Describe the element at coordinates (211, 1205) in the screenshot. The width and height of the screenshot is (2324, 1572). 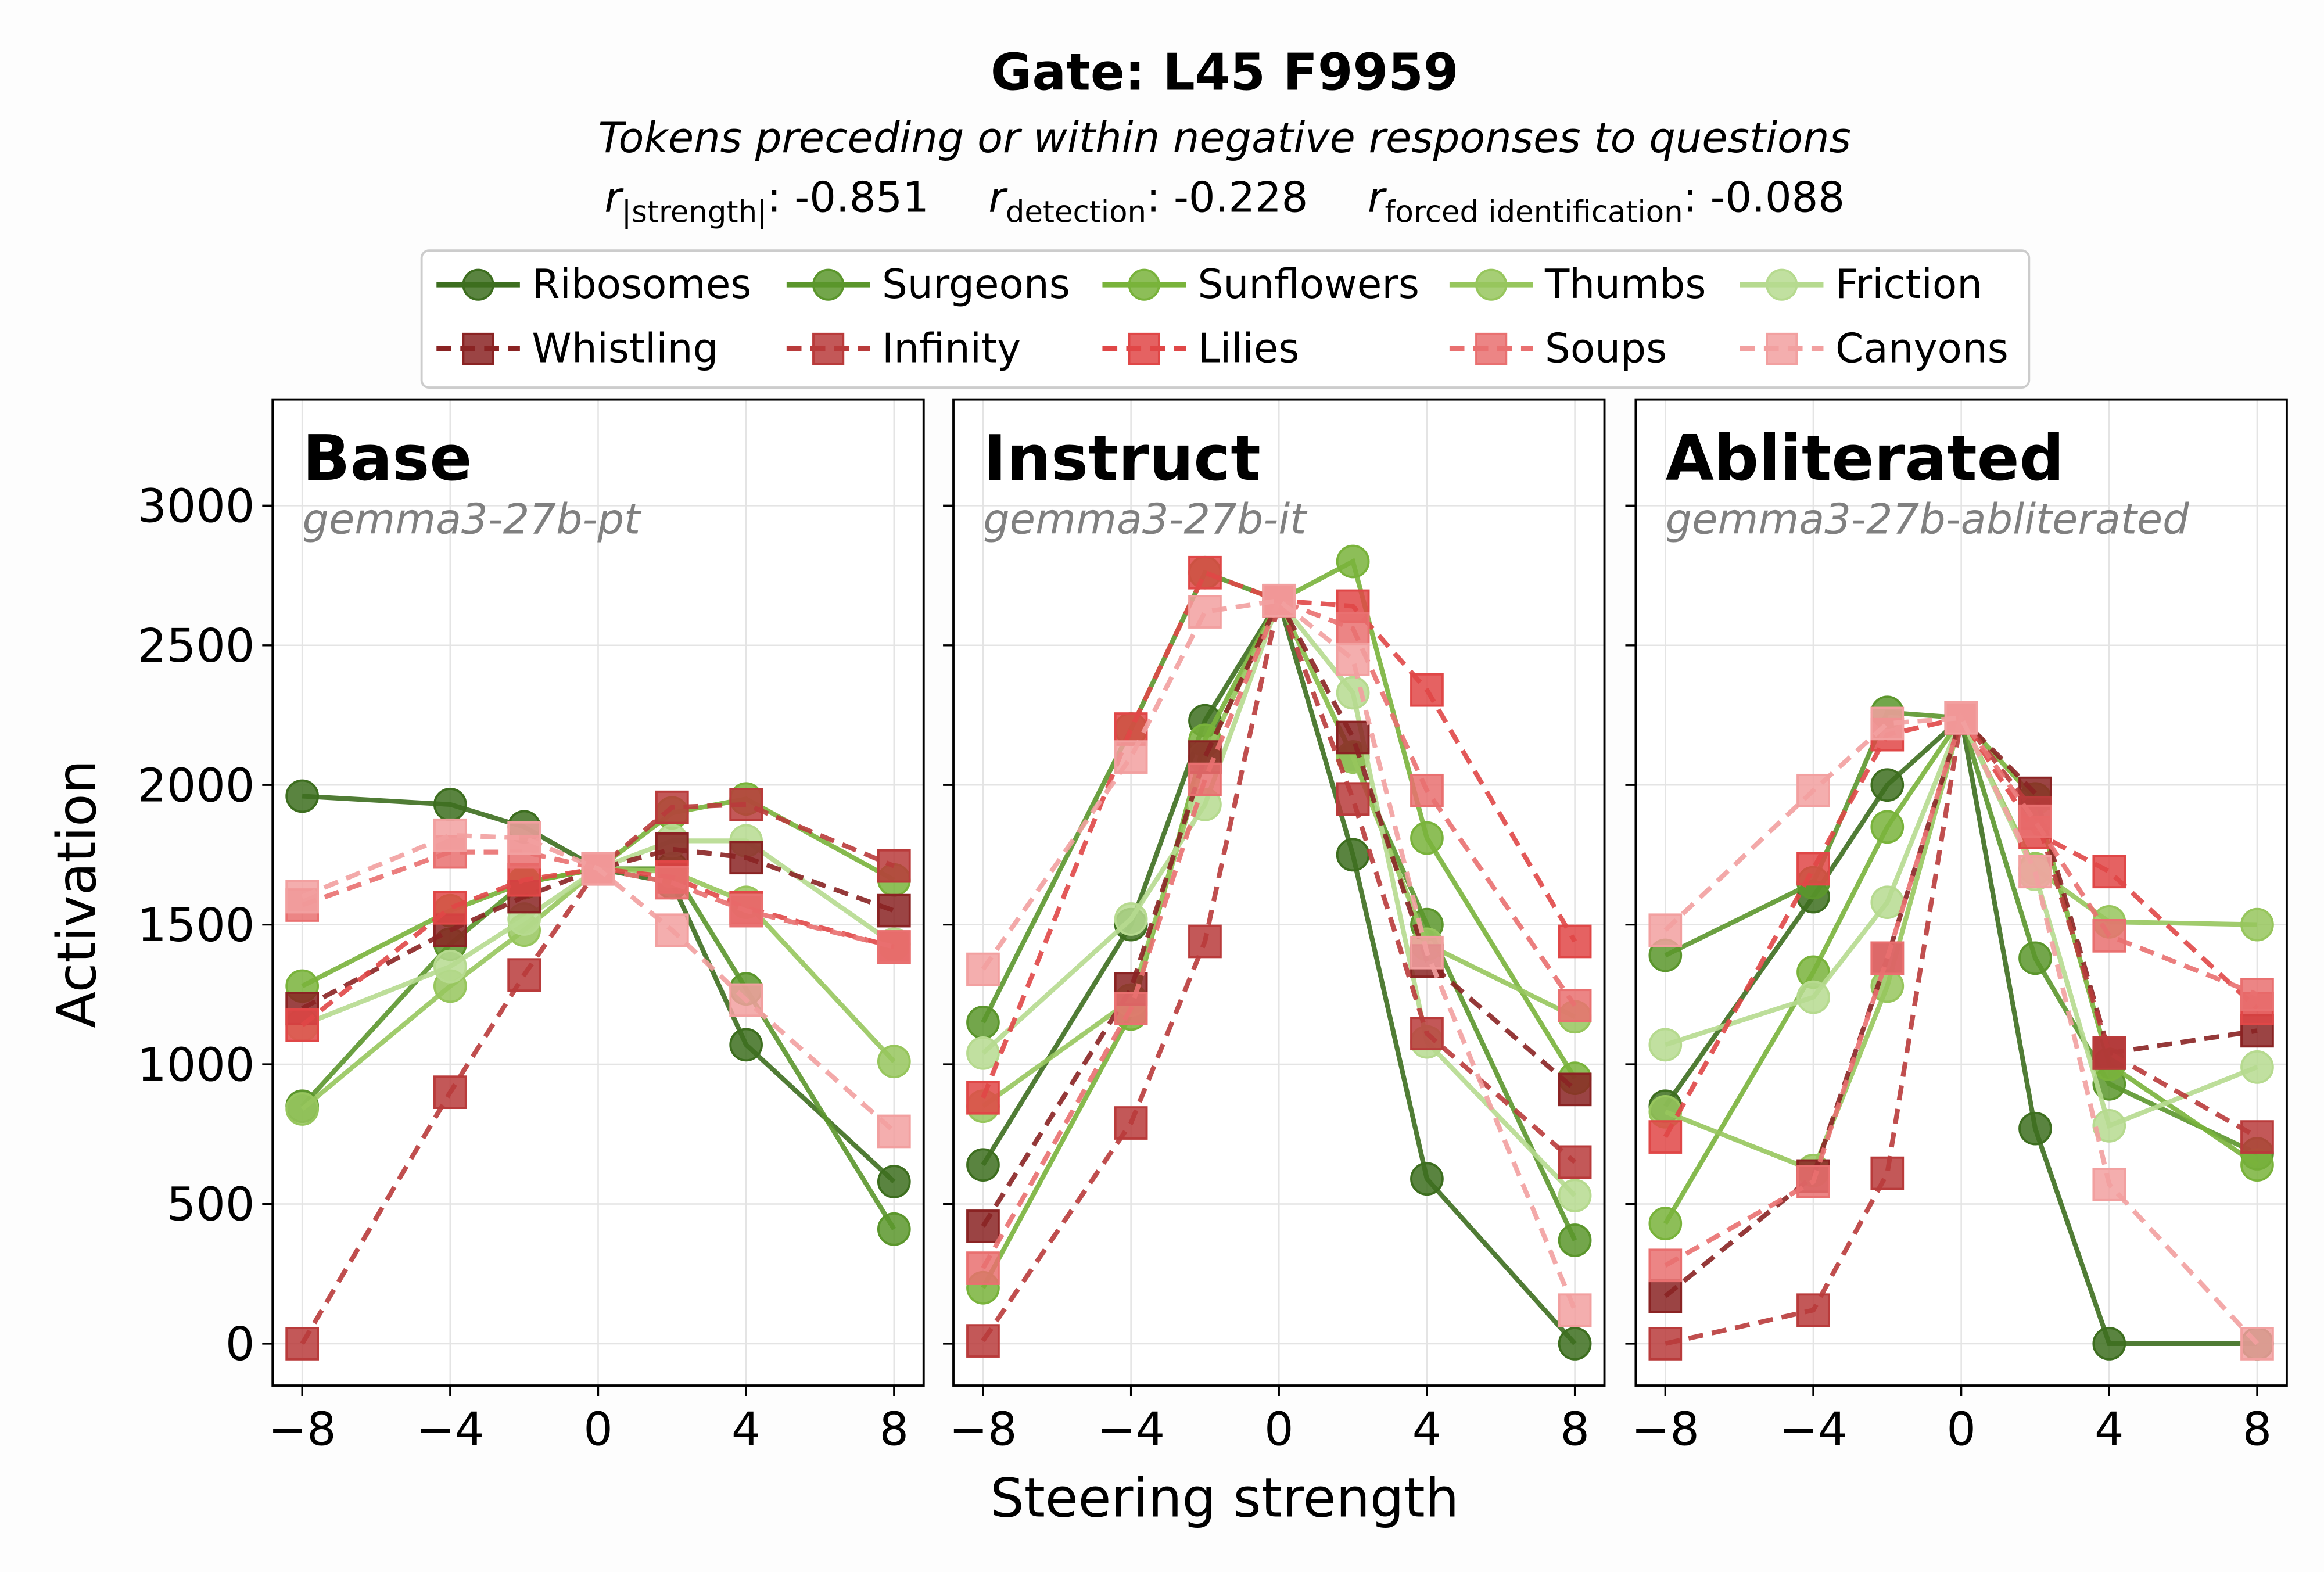
I see `y-tick-label: 500` at that location.